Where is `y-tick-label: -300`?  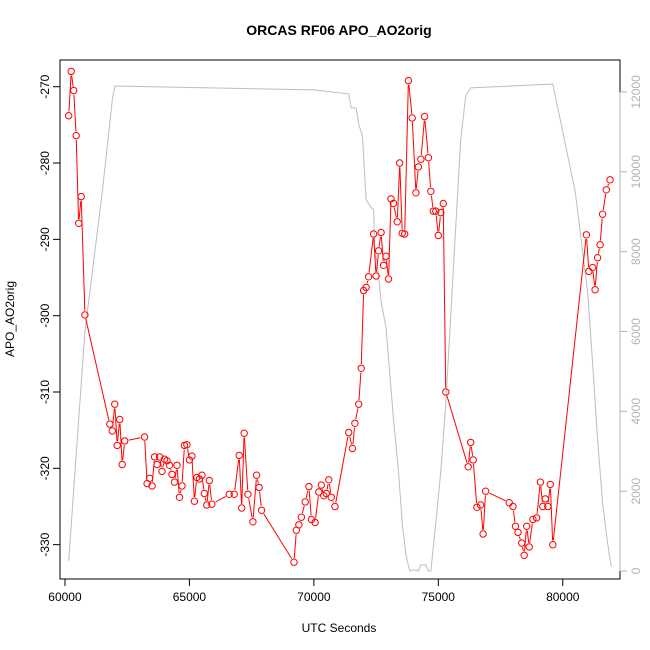
y-tick-label: -300 is located at coordinates (45, 315).